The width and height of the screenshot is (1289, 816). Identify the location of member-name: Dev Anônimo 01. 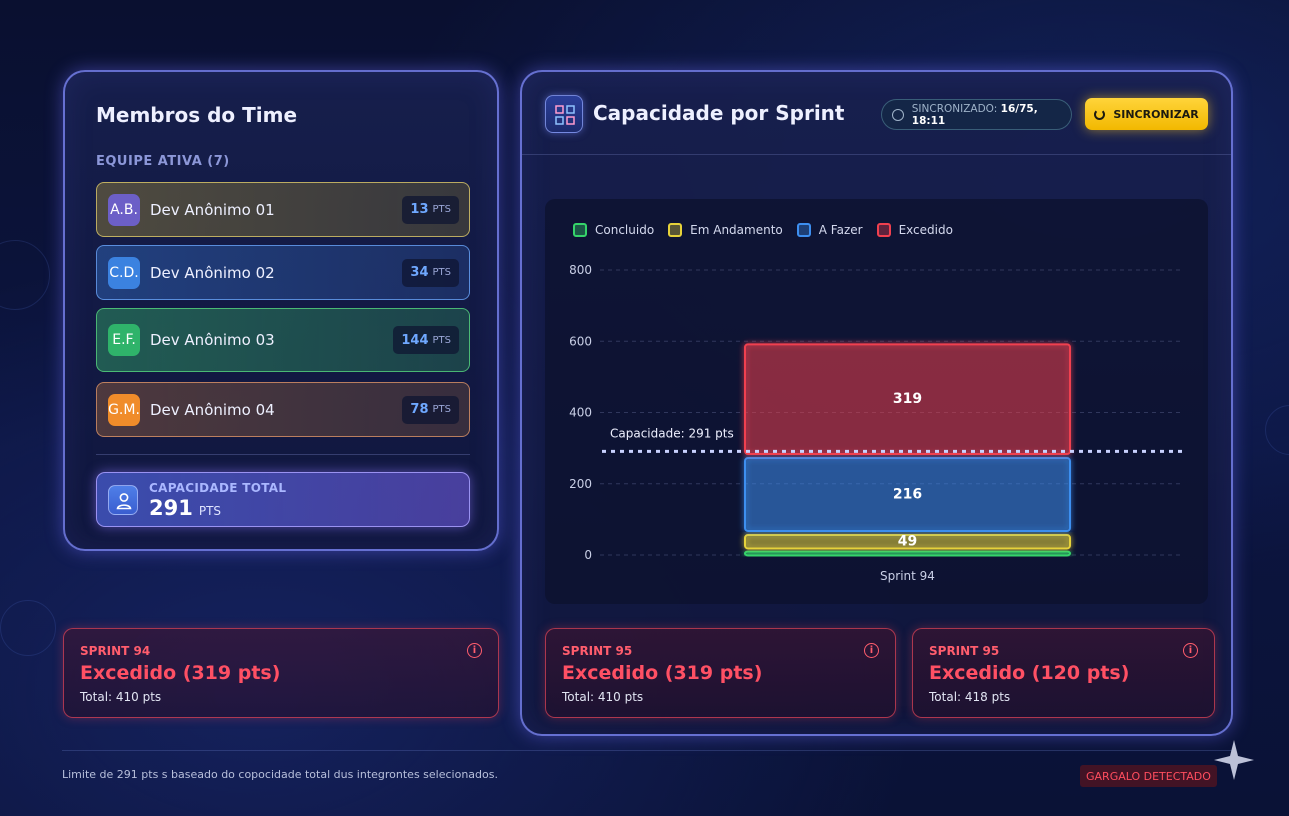
(212, 209).